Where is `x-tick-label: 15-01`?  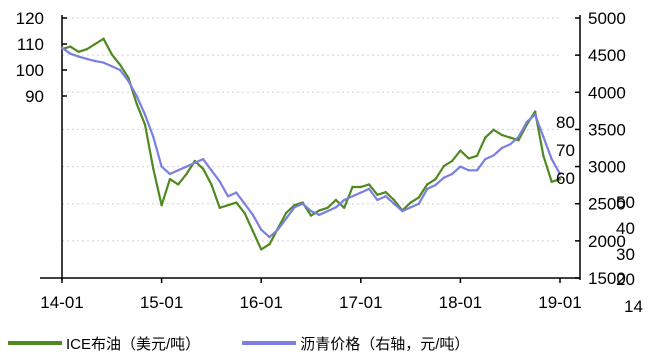
x-tick-label: 15-01 is located at coordinates (161, 302).